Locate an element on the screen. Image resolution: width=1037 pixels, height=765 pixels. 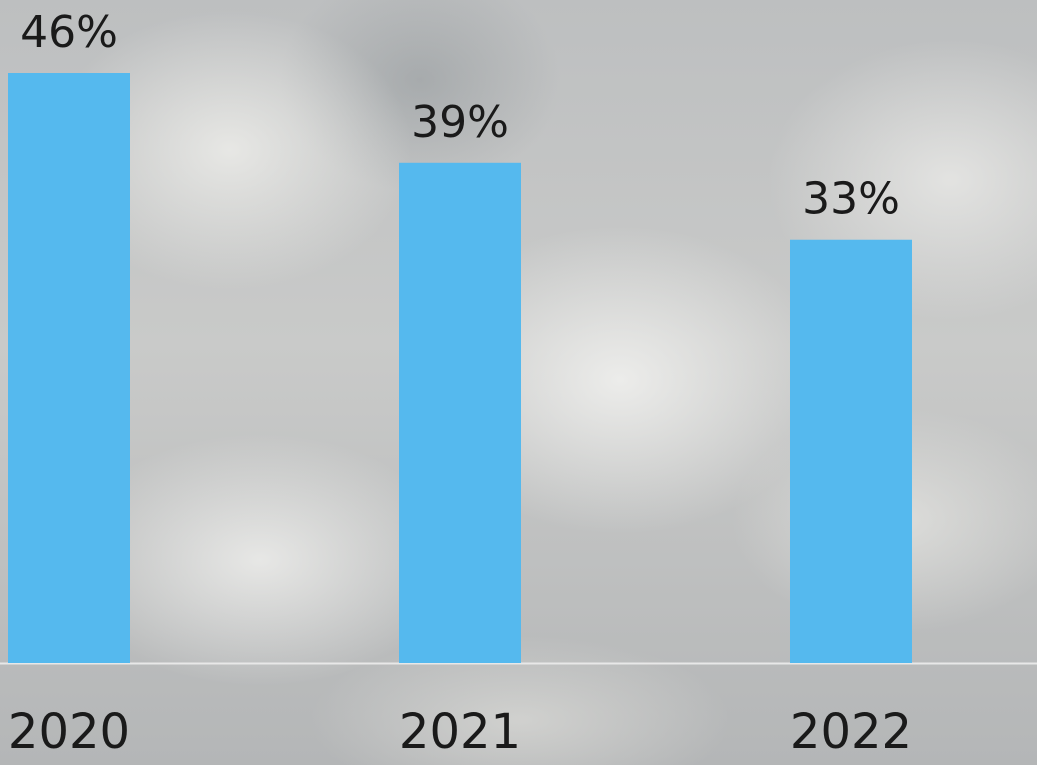
value-label: 46% is located at coordinates (69, 32).